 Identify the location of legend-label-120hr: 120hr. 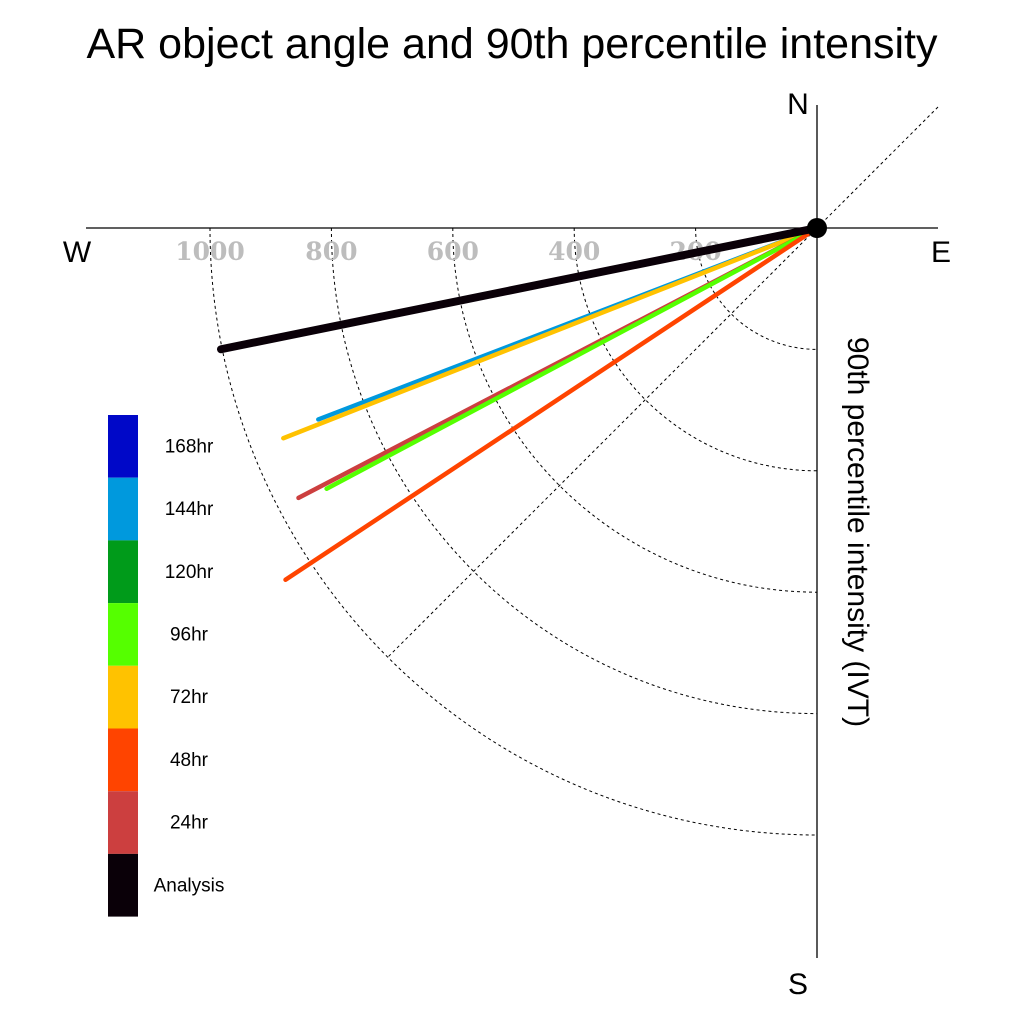
(189, 572).